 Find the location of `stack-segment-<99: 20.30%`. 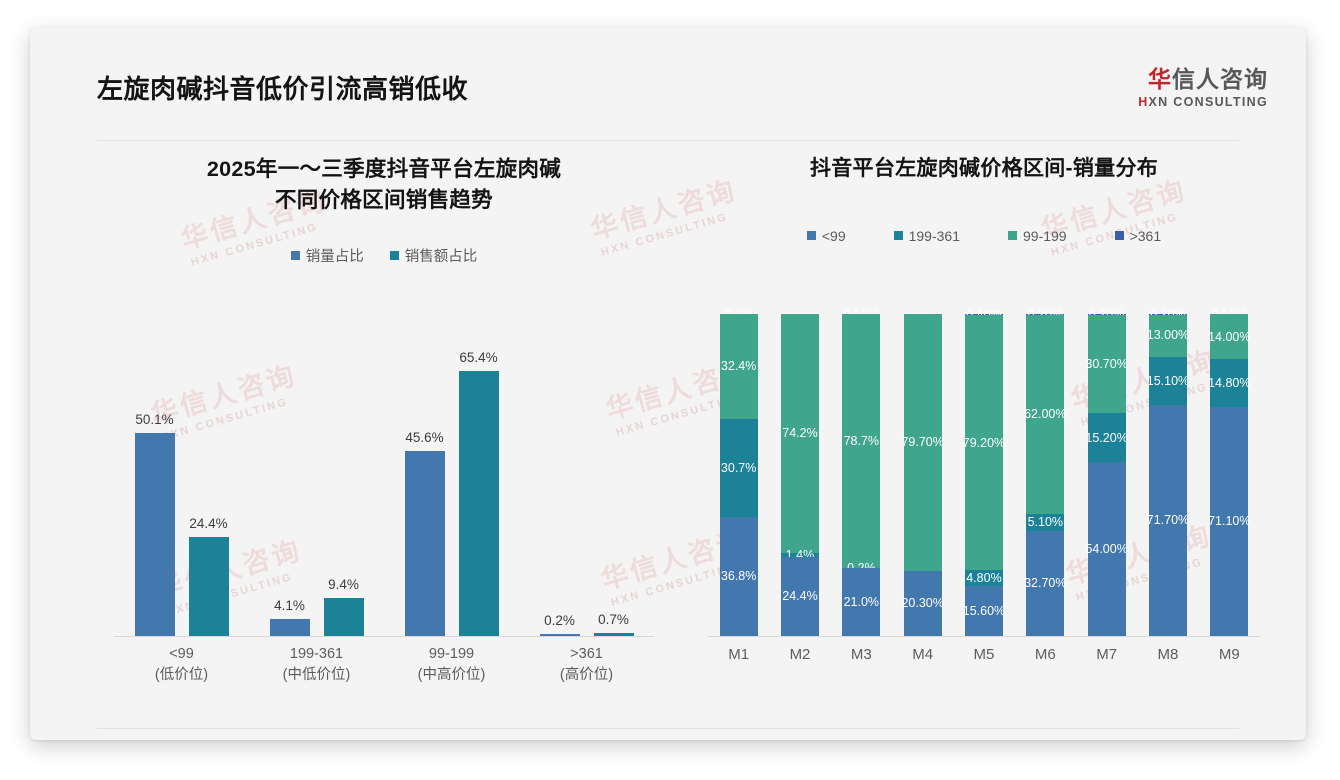

stack-segment-<99: 20.30% is located at coordinates (922, 603).